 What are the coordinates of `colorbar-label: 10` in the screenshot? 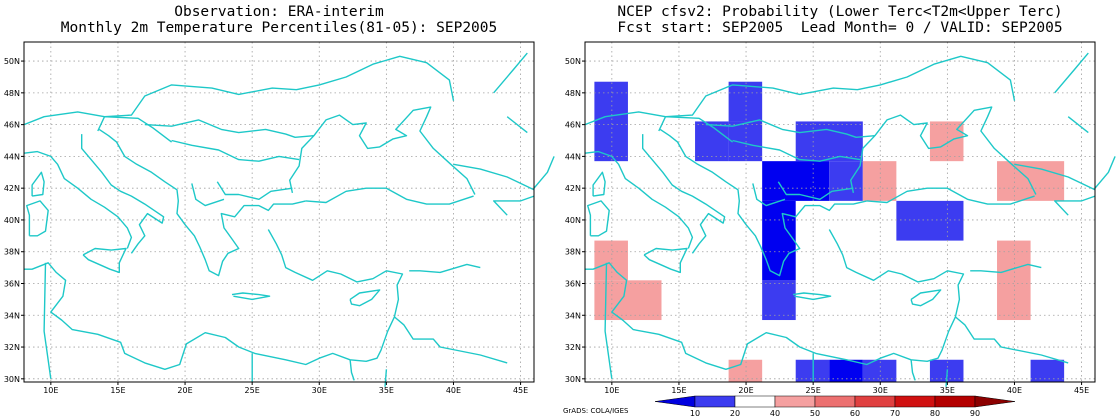 It's located at (695, 413).